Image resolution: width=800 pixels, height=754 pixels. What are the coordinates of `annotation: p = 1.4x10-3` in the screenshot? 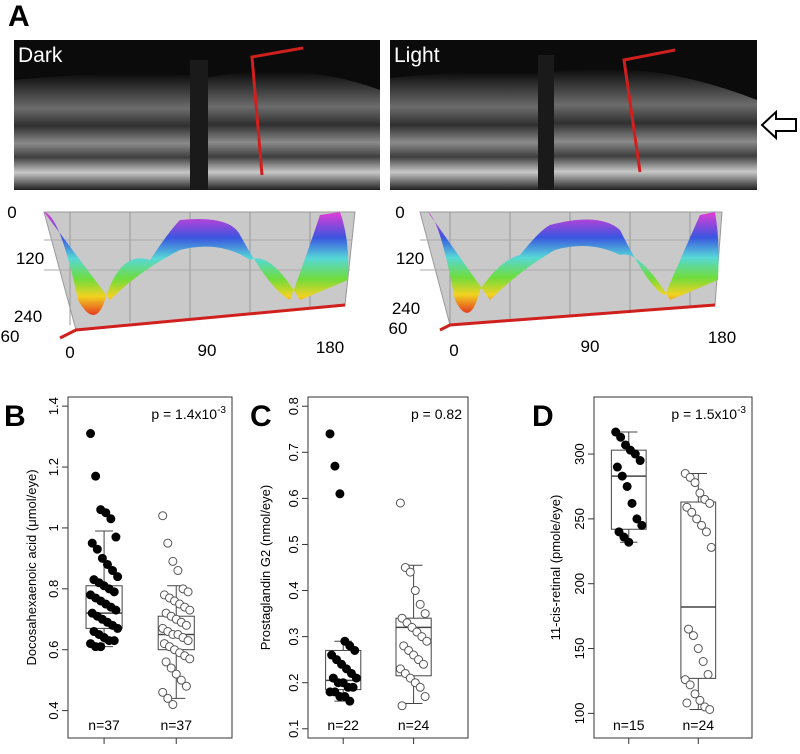 It's located at (188, 413).